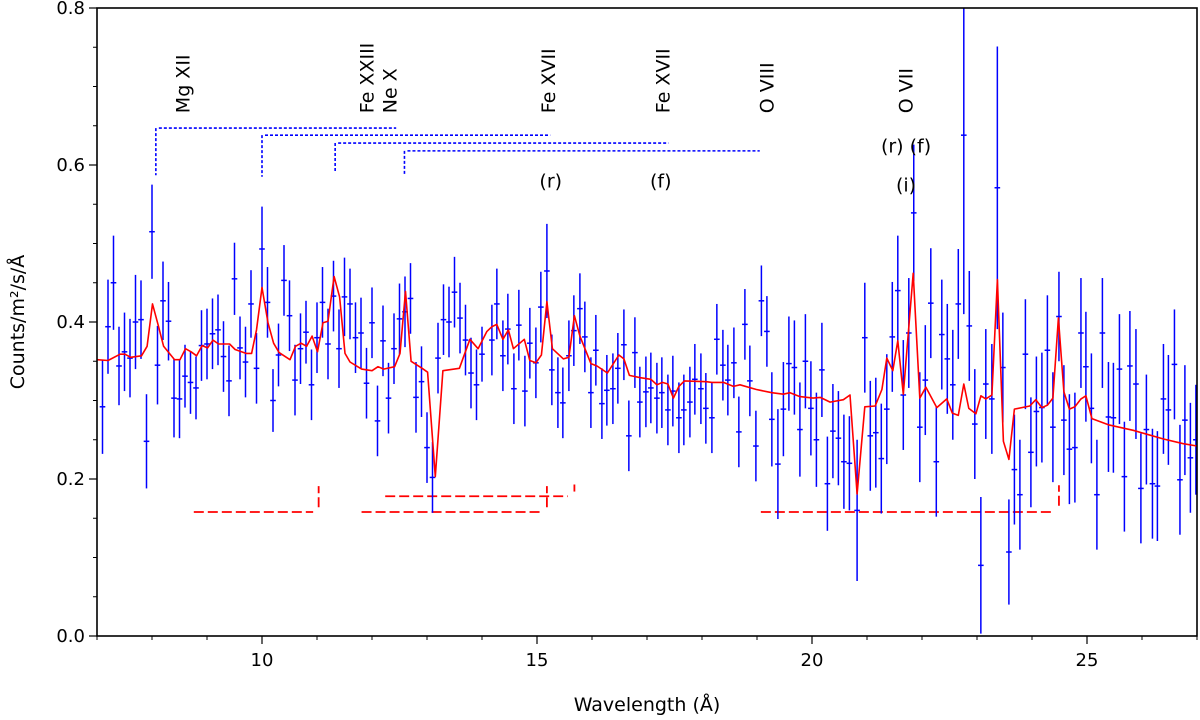 Image resolution: width=1200 pixels, height=720 pixels. What do you see at coordinates (767, 87) in the screenshot?
I see `ion-line-label: O VIII` at bounding box center [767, 87].